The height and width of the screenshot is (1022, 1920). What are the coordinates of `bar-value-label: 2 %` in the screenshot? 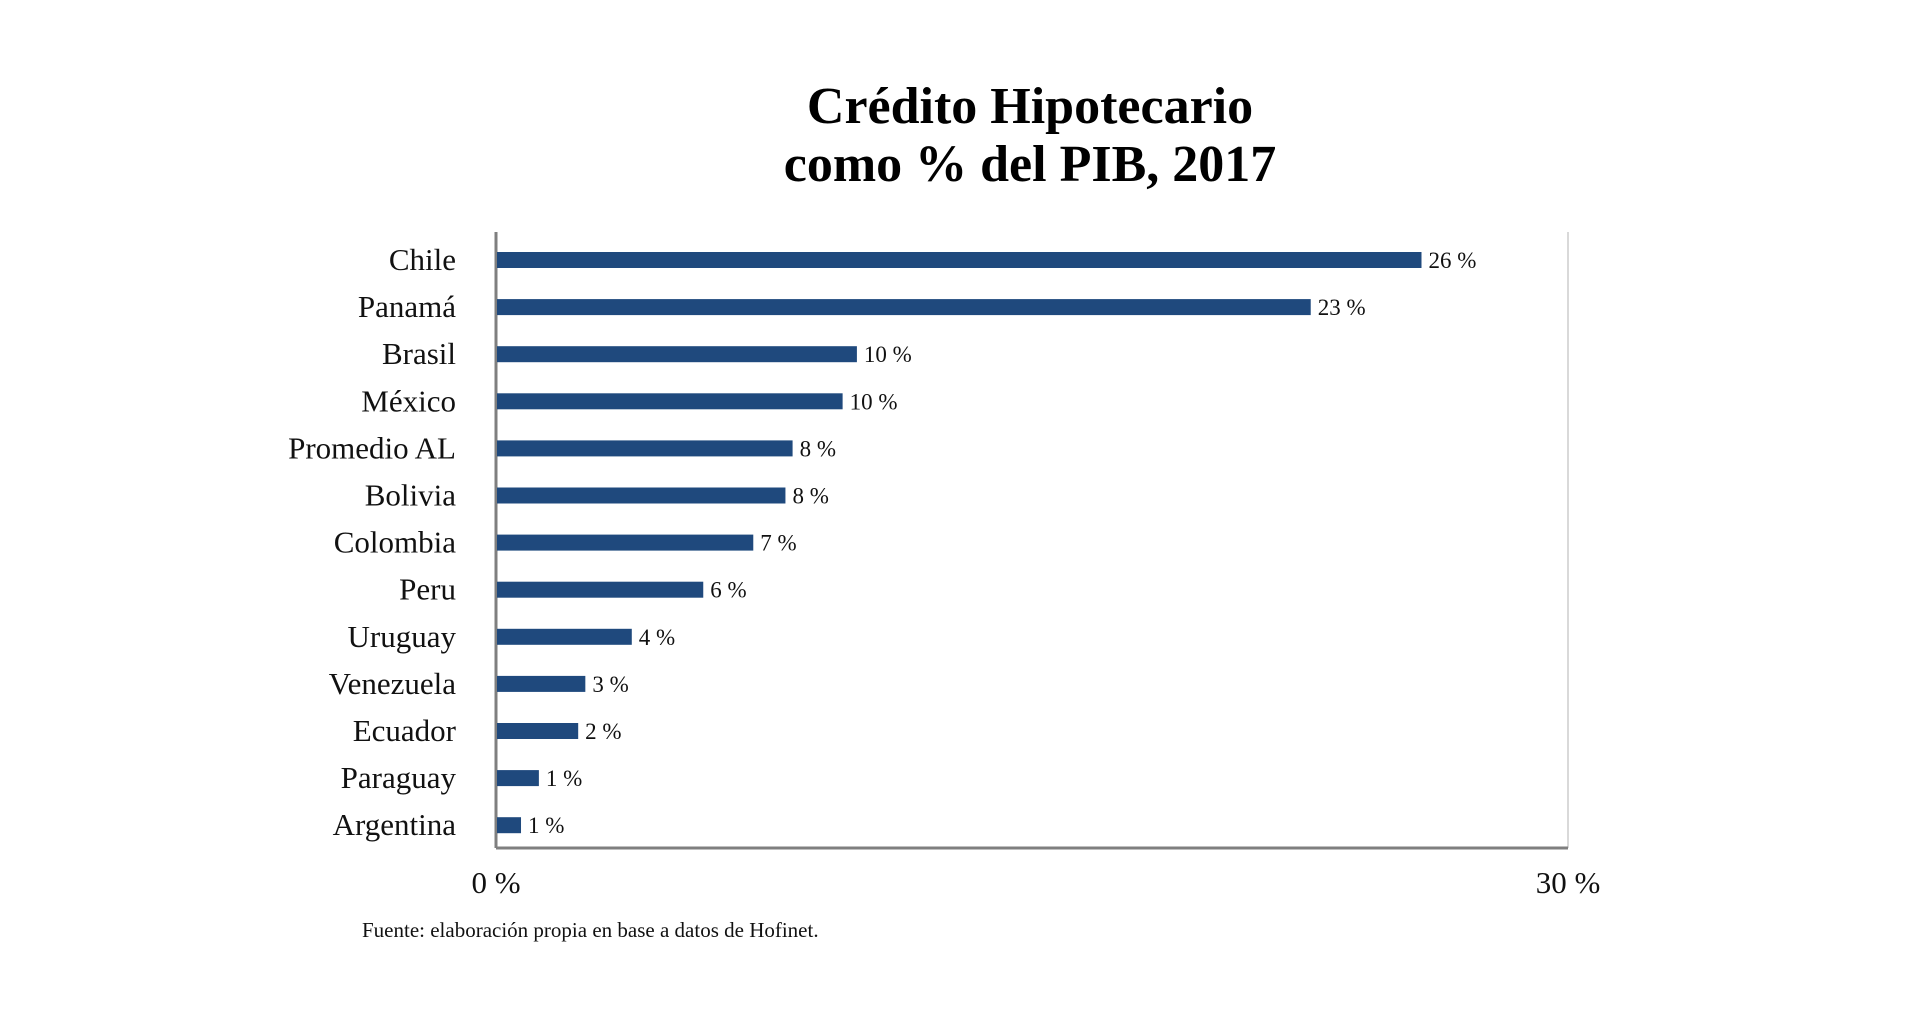 It's located at (603, 731).